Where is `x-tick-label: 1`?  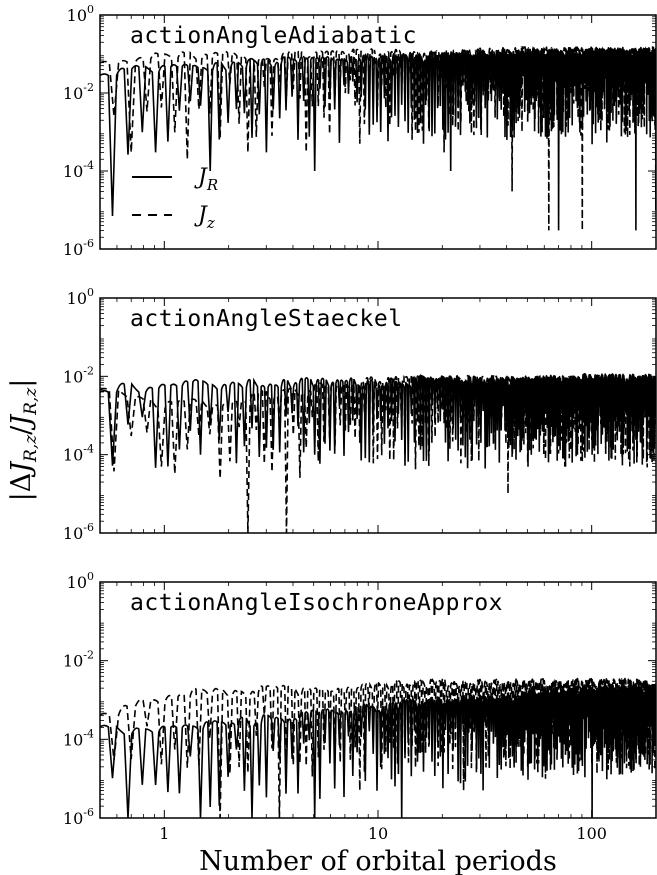 x-tick-label: 1 is located at coordinates (164, 833).